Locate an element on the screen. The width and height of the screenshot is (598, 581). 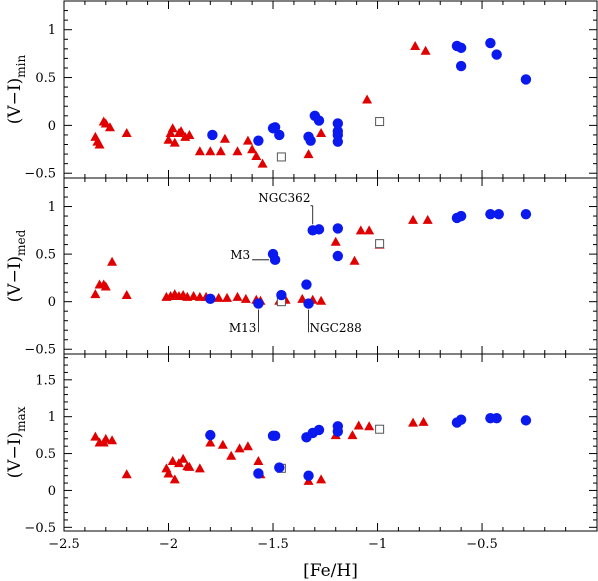
y-axis-label: (V−I)med is located at coordinates (16, 265).